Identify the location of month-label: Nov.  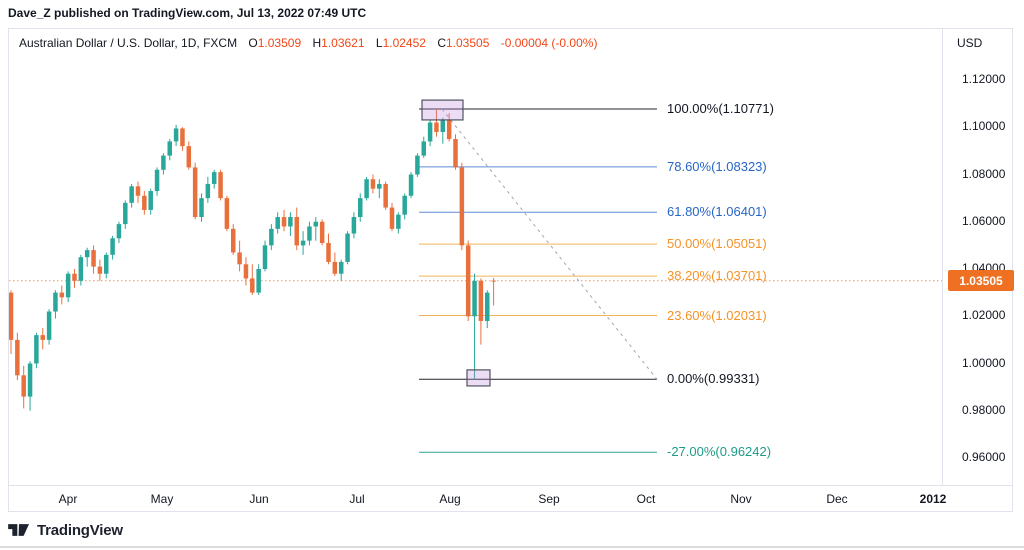
(741, 499).